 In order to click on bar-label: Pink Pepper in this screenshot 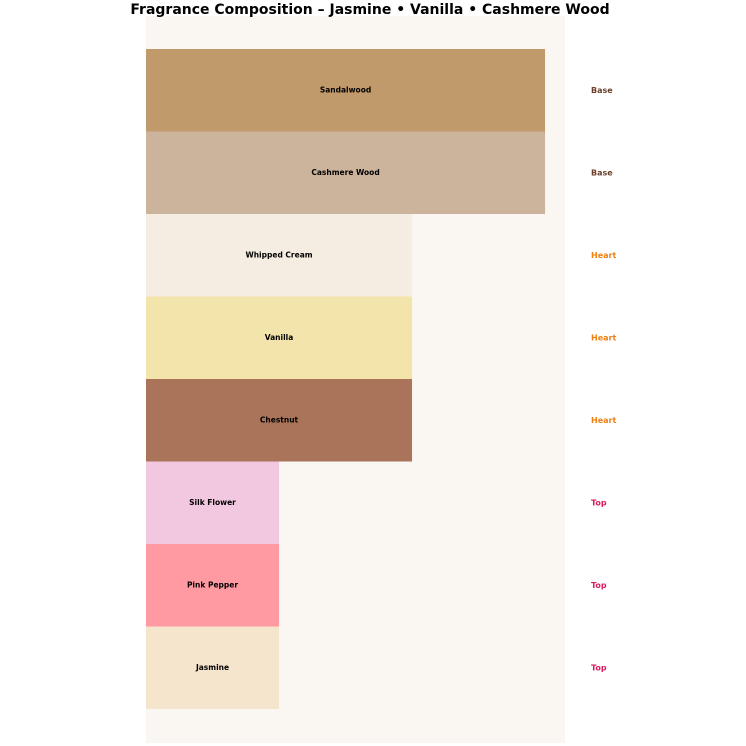, I will do `click(212, 584)`.